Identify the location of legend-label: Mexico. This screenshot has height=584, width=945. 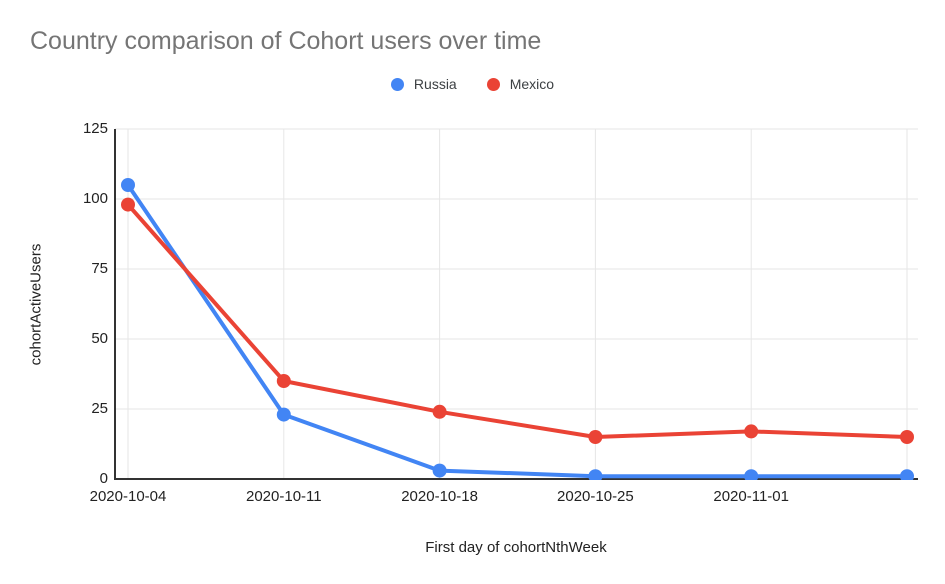
(532, 84).